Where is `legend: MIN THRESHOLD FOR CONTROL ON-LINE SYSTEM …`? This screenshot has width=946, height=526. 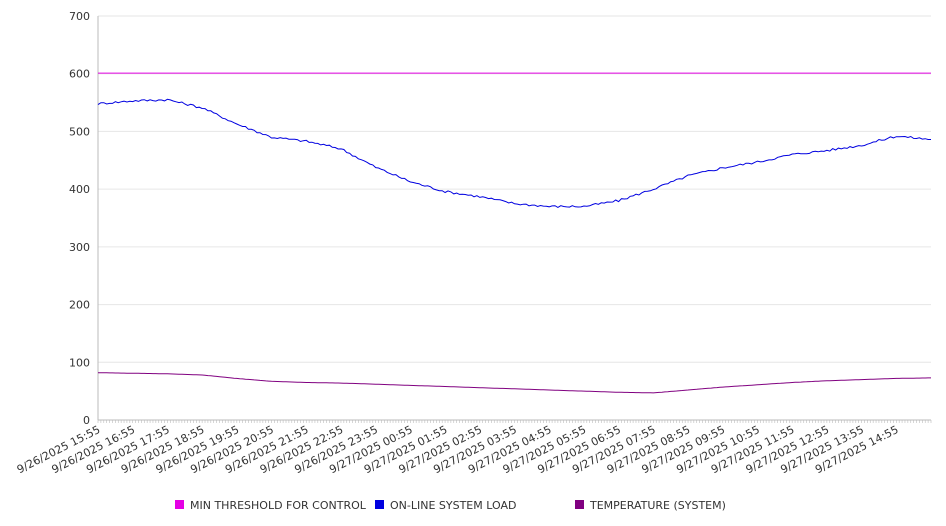 legend: MIN THRESHOLD FOR CONTROL ON-LINE SYSTEM … is located at coordinates (450, 505).